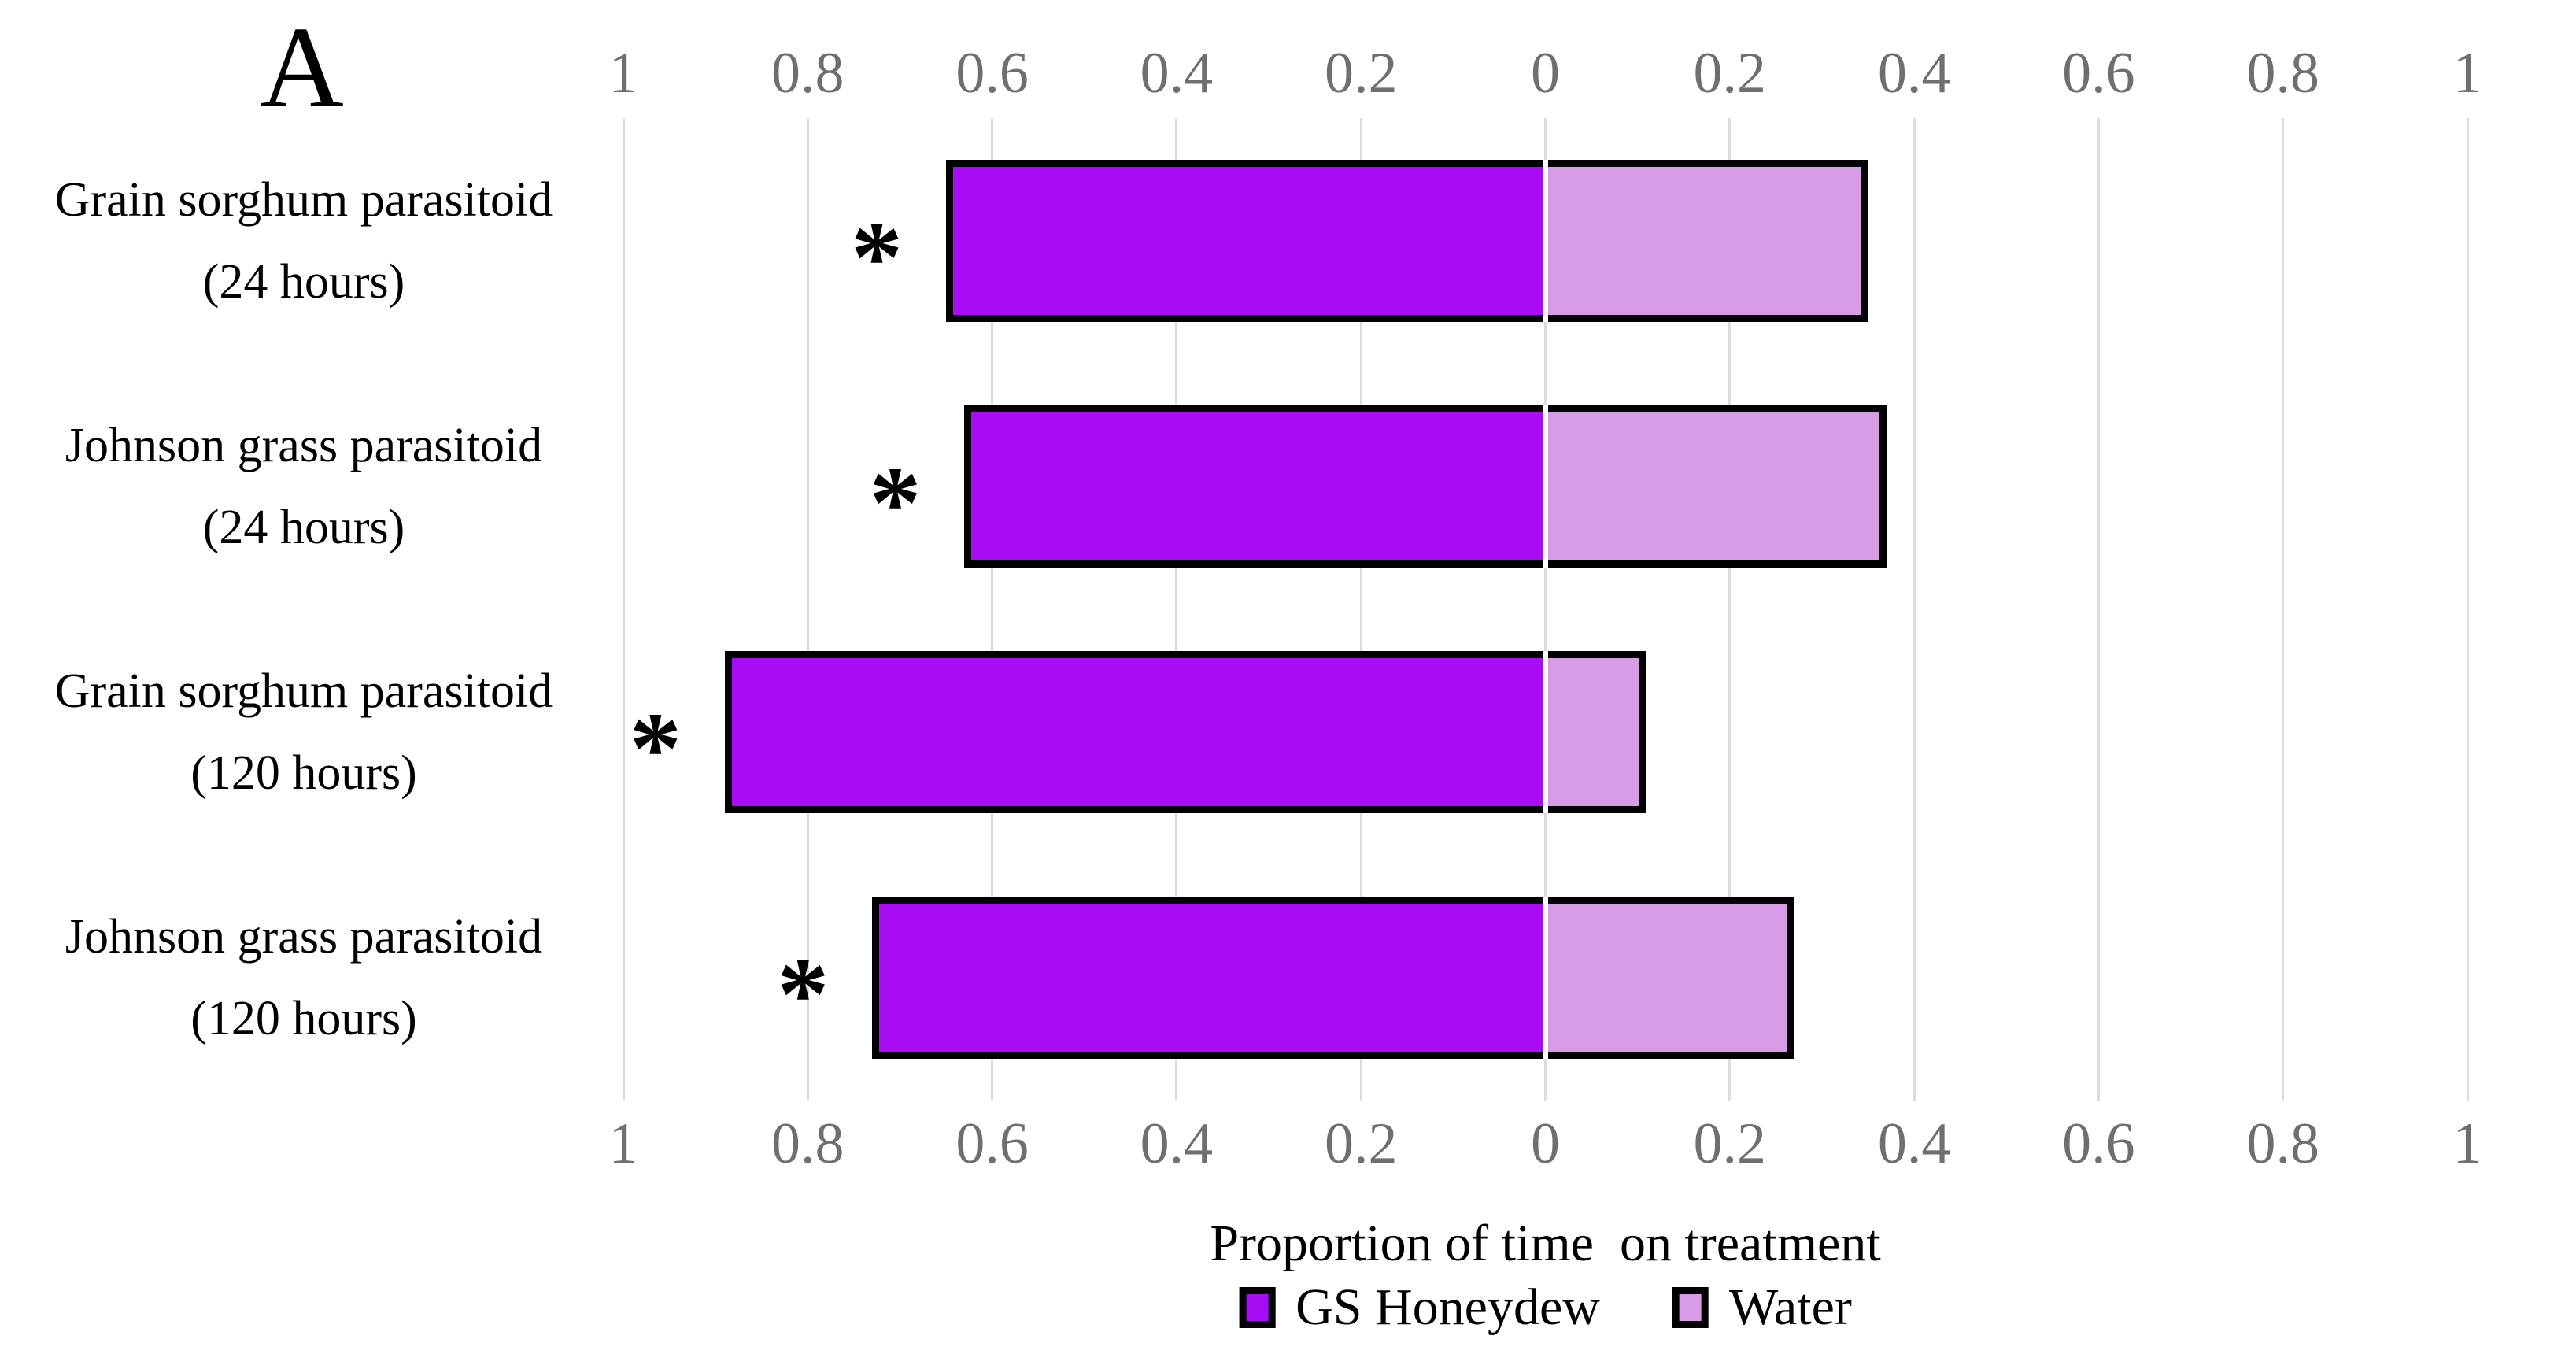 The width and height of the screenshot is (2576, 1354). What do you see at coordinates (1914, 73) in the screenshot?
I see `axis-top-tick-7: 0.4` at bounding box center [1914, 73].